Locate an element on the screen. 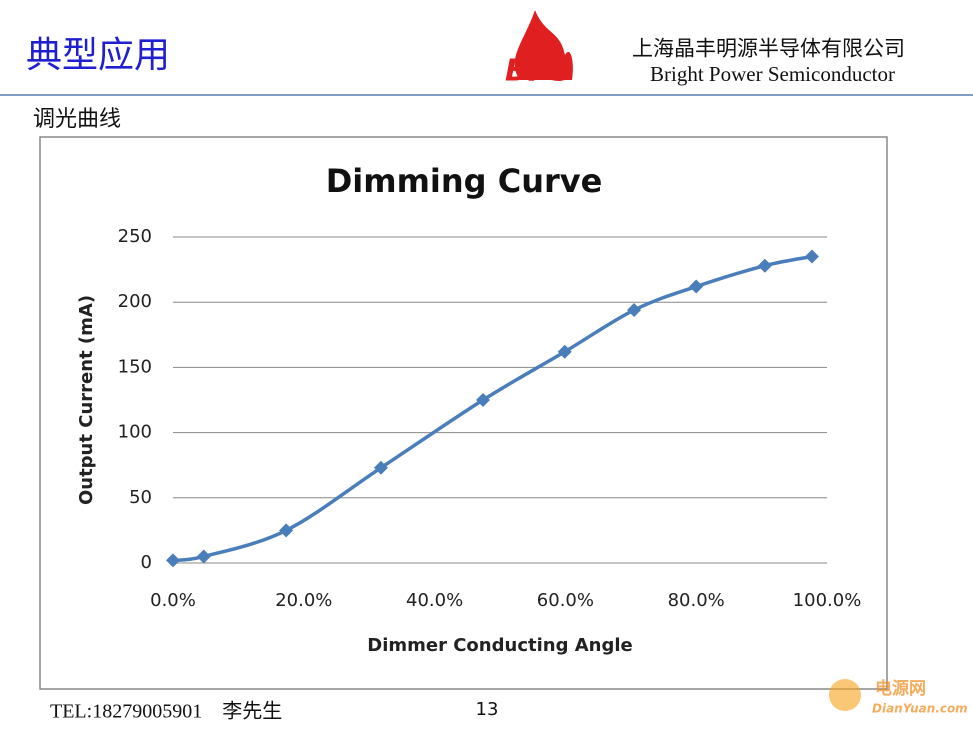 This screenshot has height=733, width=973. watermark-site: DianYuan.com is located at coordinates (920, 709).